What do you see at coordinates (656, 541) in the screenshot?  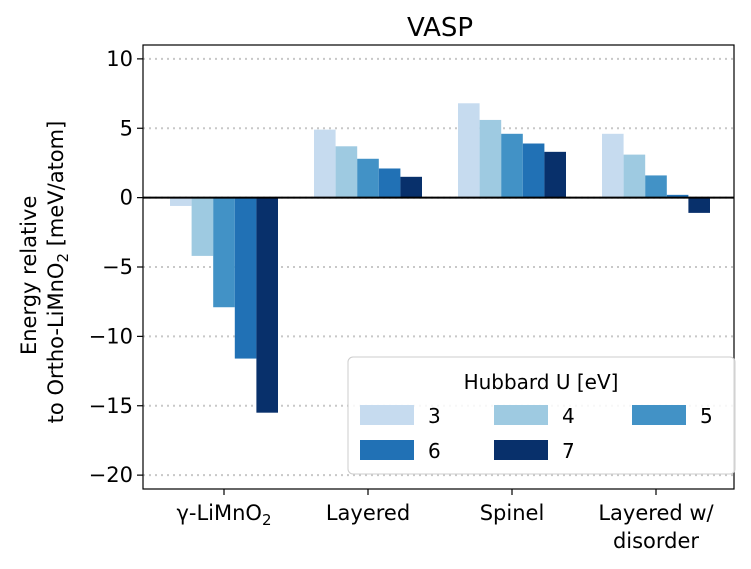 I see `x-tick-label-line2: disorder` at bounding box center [656, 541].